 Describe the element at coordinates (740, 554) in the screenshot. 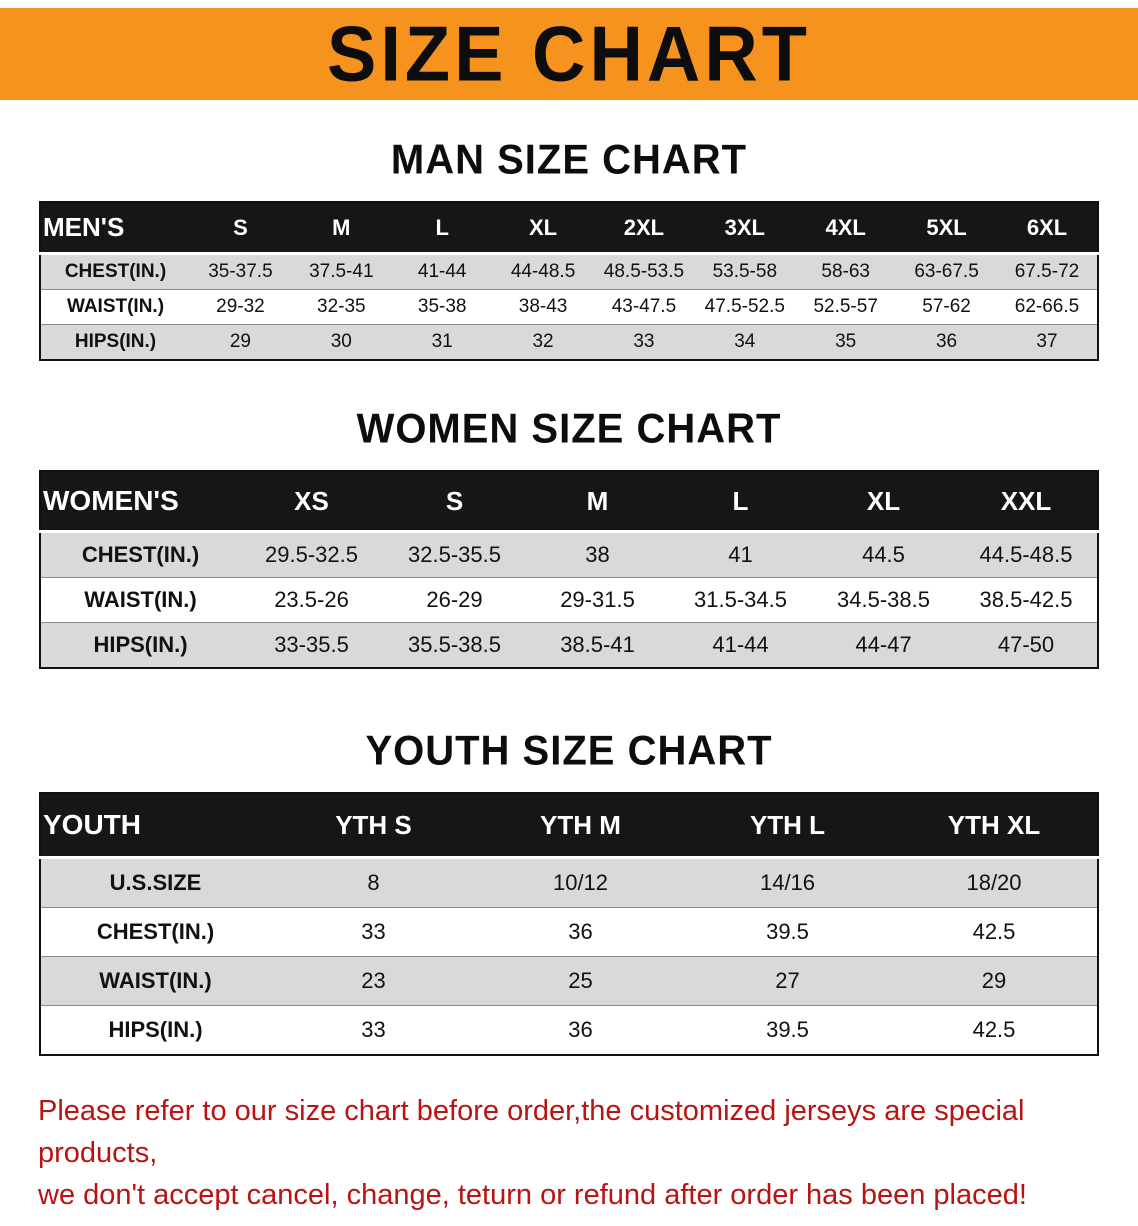

I see `size-value: 41` at that location.